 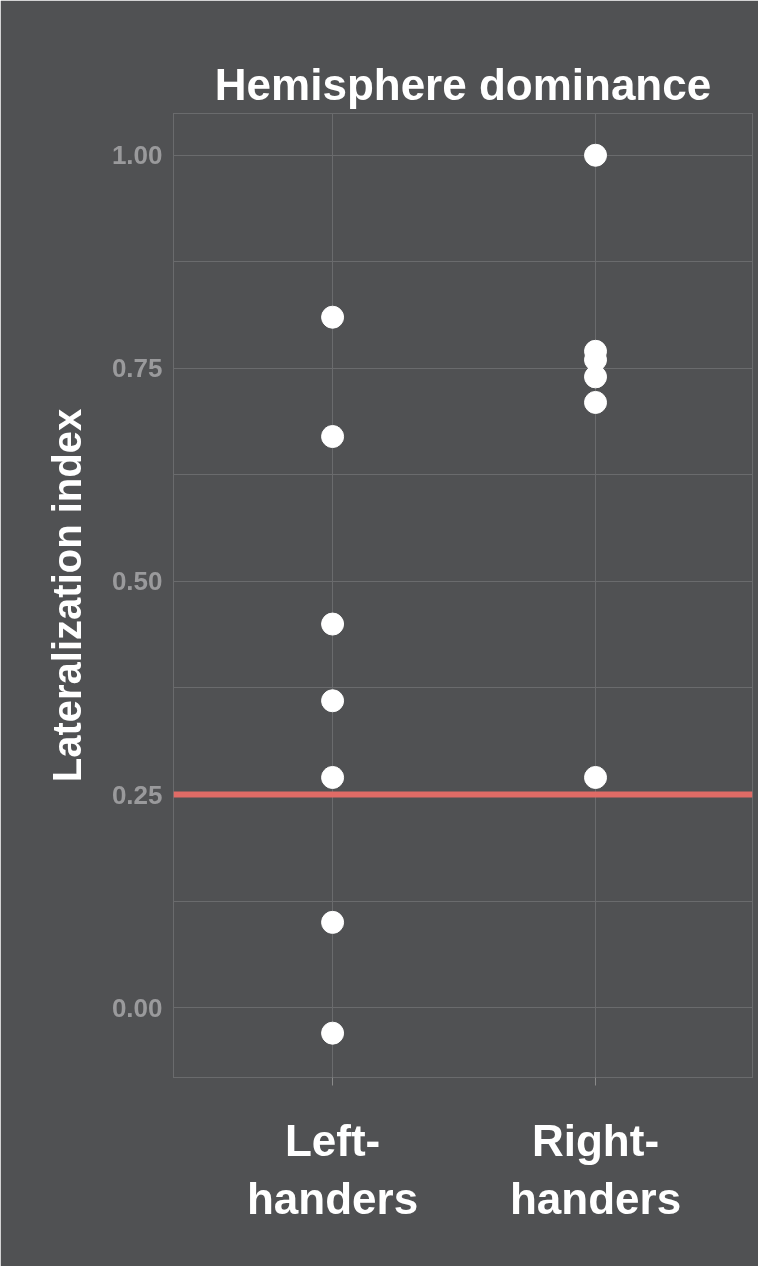 What do you see at coordinates (137, 581) in the screenshot?
I see `y-tick-label: 0.50` at bounding box center [137, 581].